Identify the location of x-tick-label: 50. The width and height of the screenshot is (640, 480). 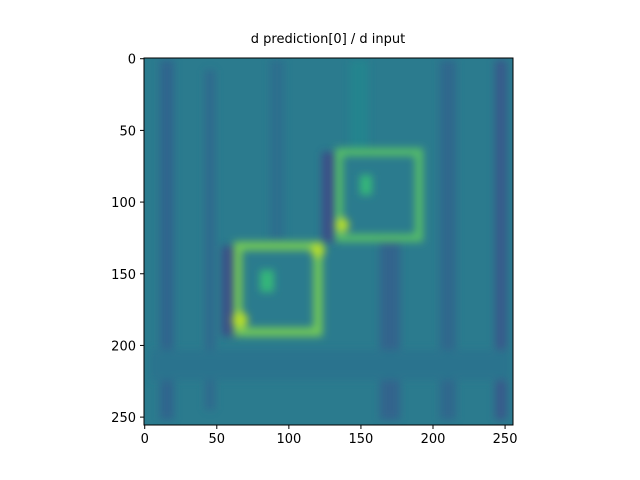
(217, 439).